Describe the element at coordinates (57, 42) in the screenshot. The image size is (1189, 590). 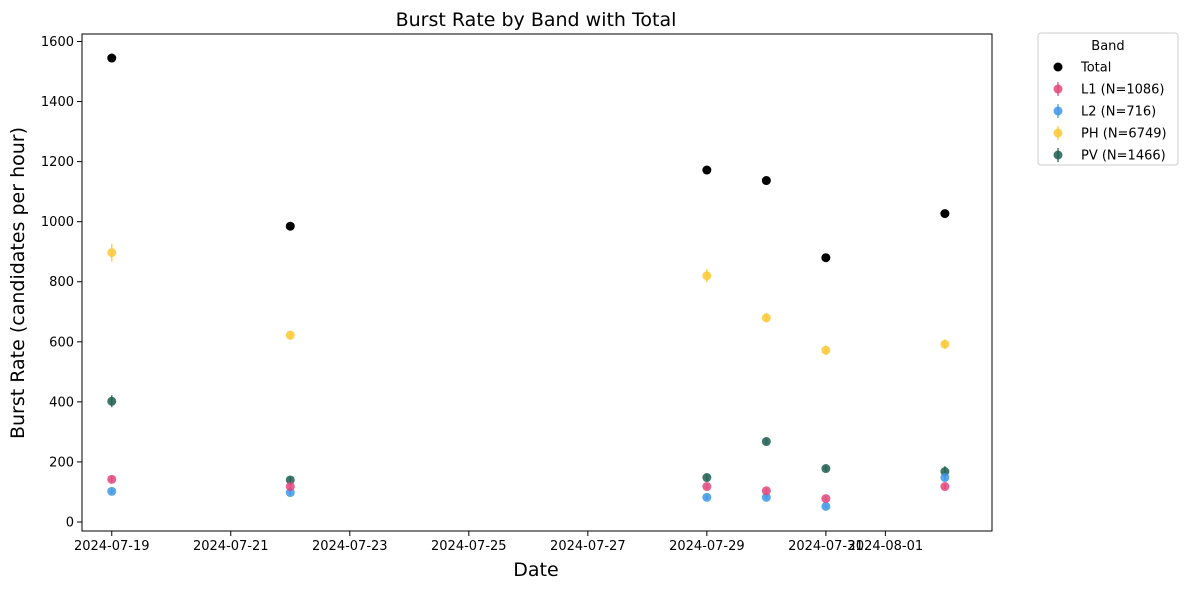
I see `y-tick-label: 1600` at that location.